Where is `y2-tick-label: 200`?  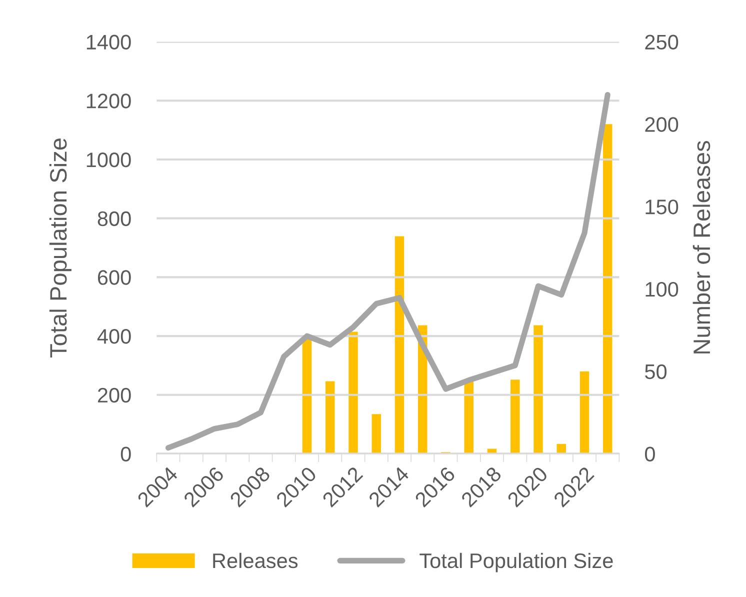 y2-tick-label: 200 is located at coordinates (661, 124).